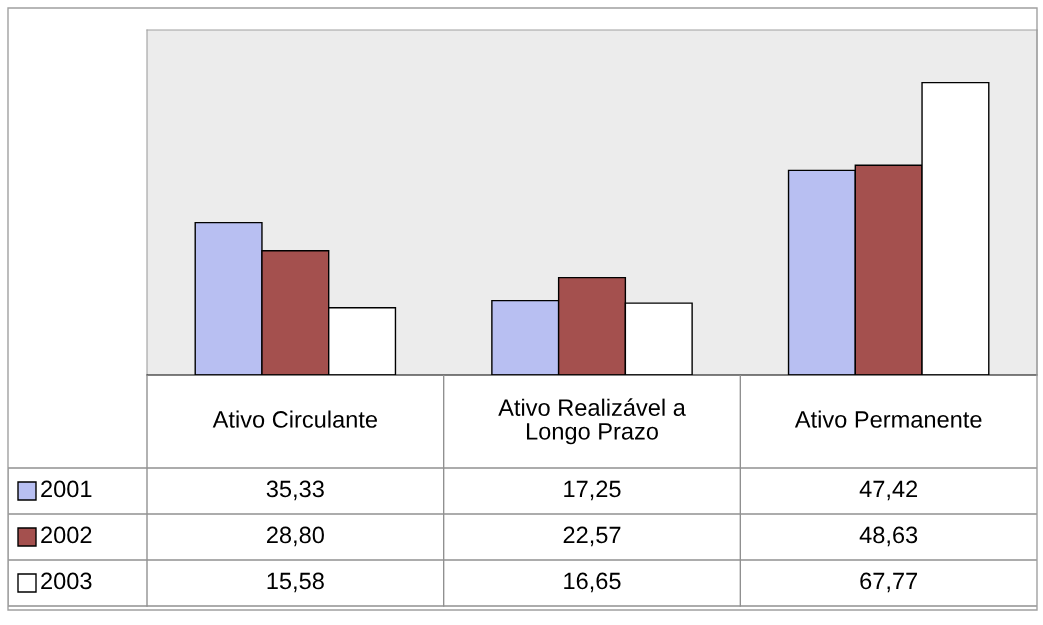 The image size is (1043, 625). Describe the element at coordinates (295, 582) in the screenshot. I see `data-label: 15,58` at that location.